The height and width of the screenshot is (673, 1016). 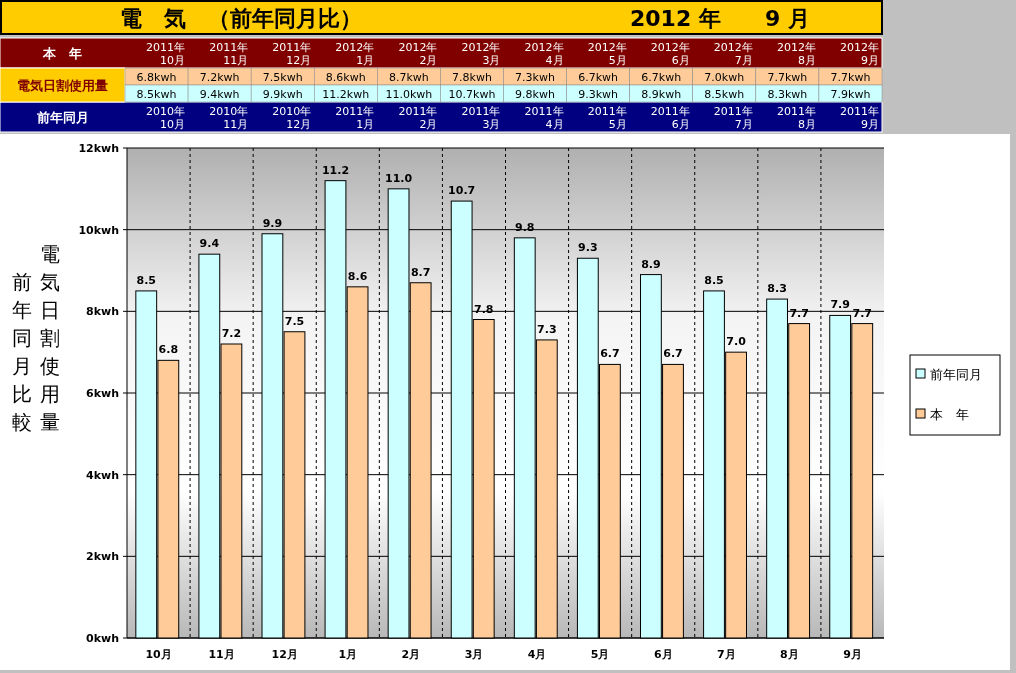 I want to click on data-label: 8.7, so click(x=420, y=272).